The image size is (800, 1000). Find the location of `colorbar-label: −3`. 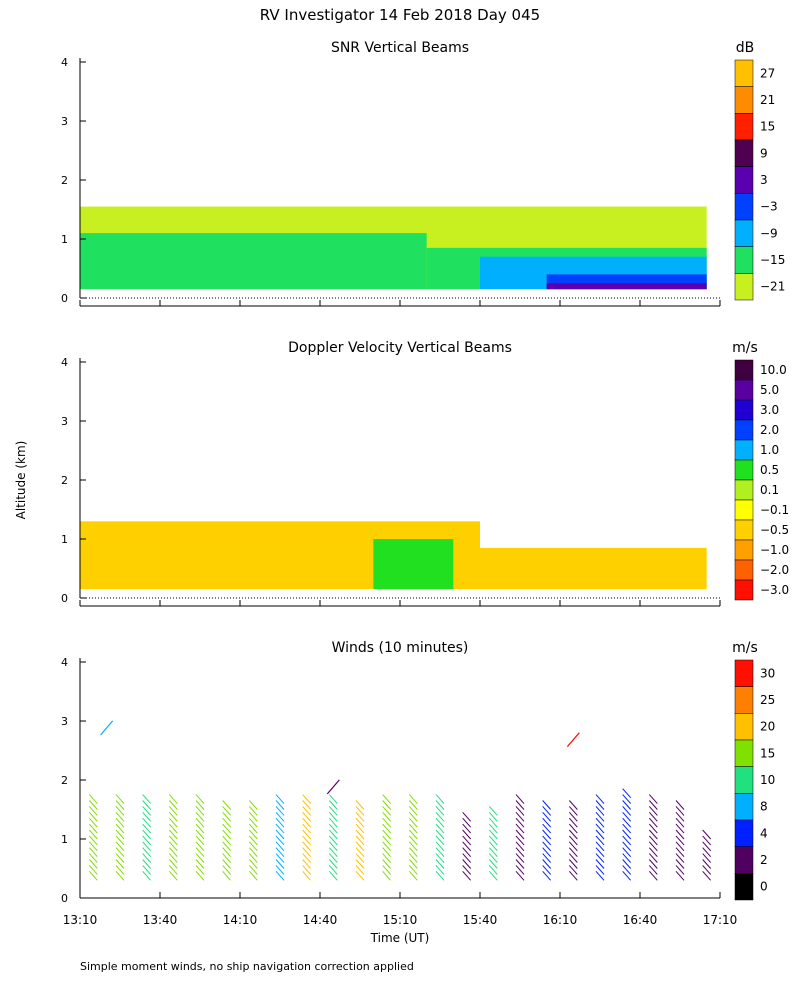

colorbar-label: −3 is located at coordinates (769, 207).